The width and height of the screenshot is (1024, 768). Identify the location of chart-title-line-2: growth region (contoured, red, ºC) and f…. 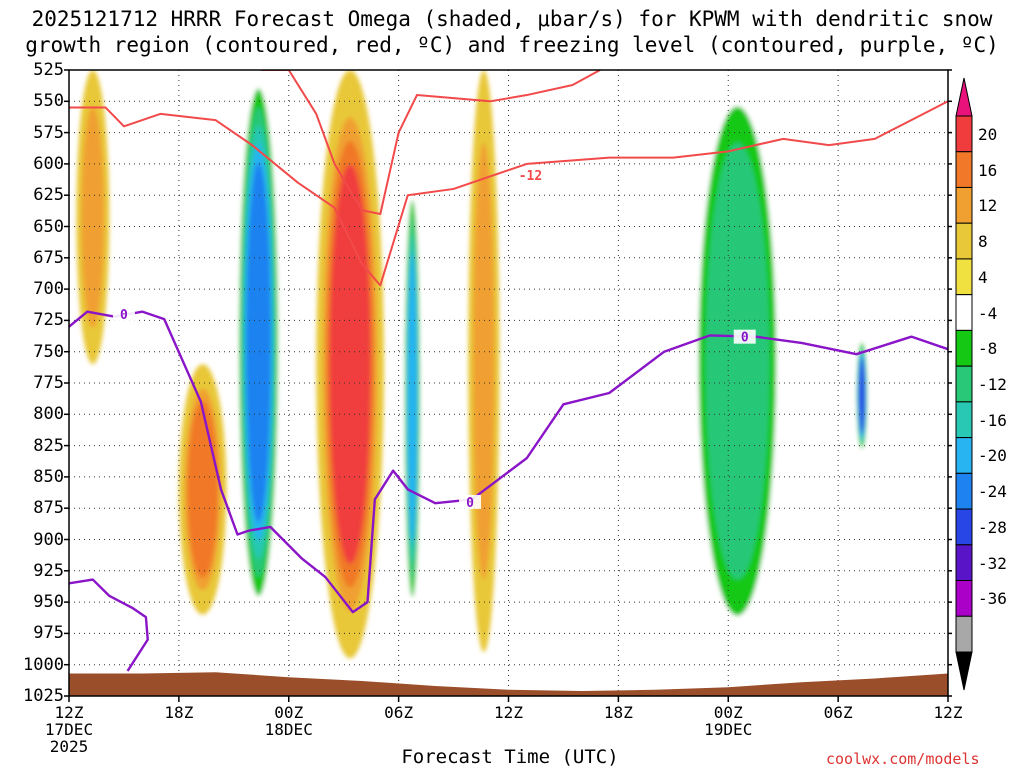
(512, 45).